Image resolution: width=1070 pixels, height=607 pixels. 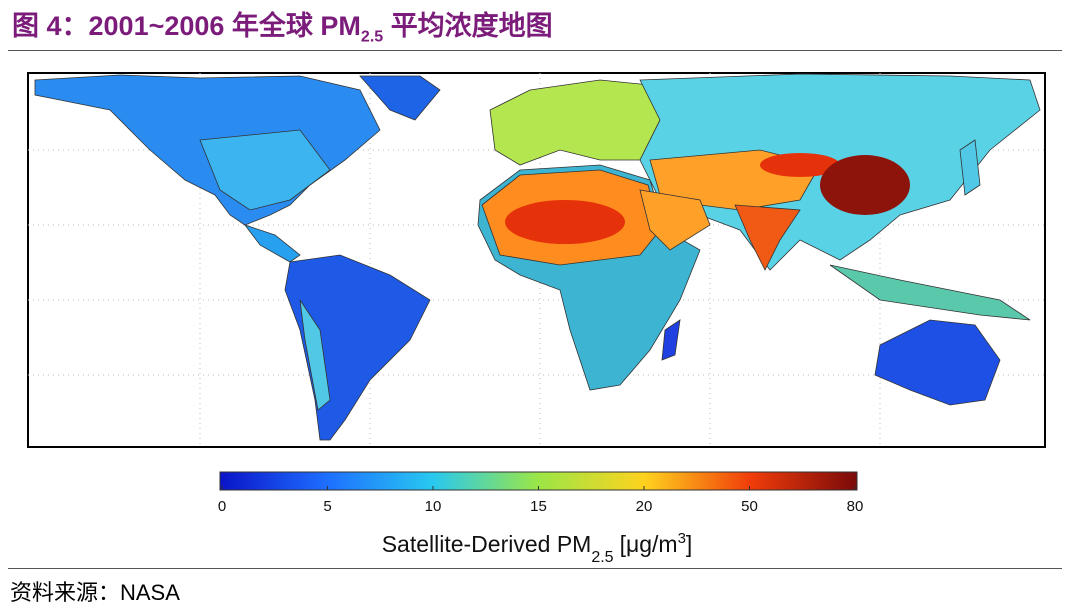 I want to click on tick-label: 15, so click(x=538, y=506).